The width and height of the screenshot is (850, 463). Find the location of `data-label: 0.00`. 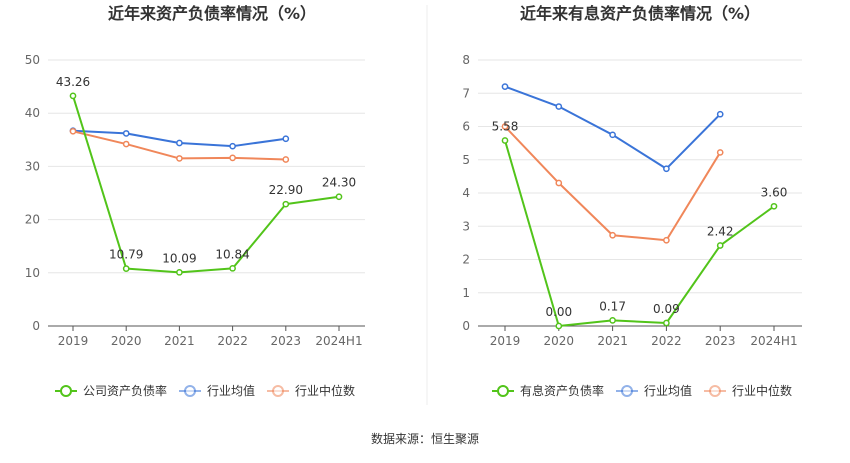

data-label: 0.00 is located at coordinates (558, 312).